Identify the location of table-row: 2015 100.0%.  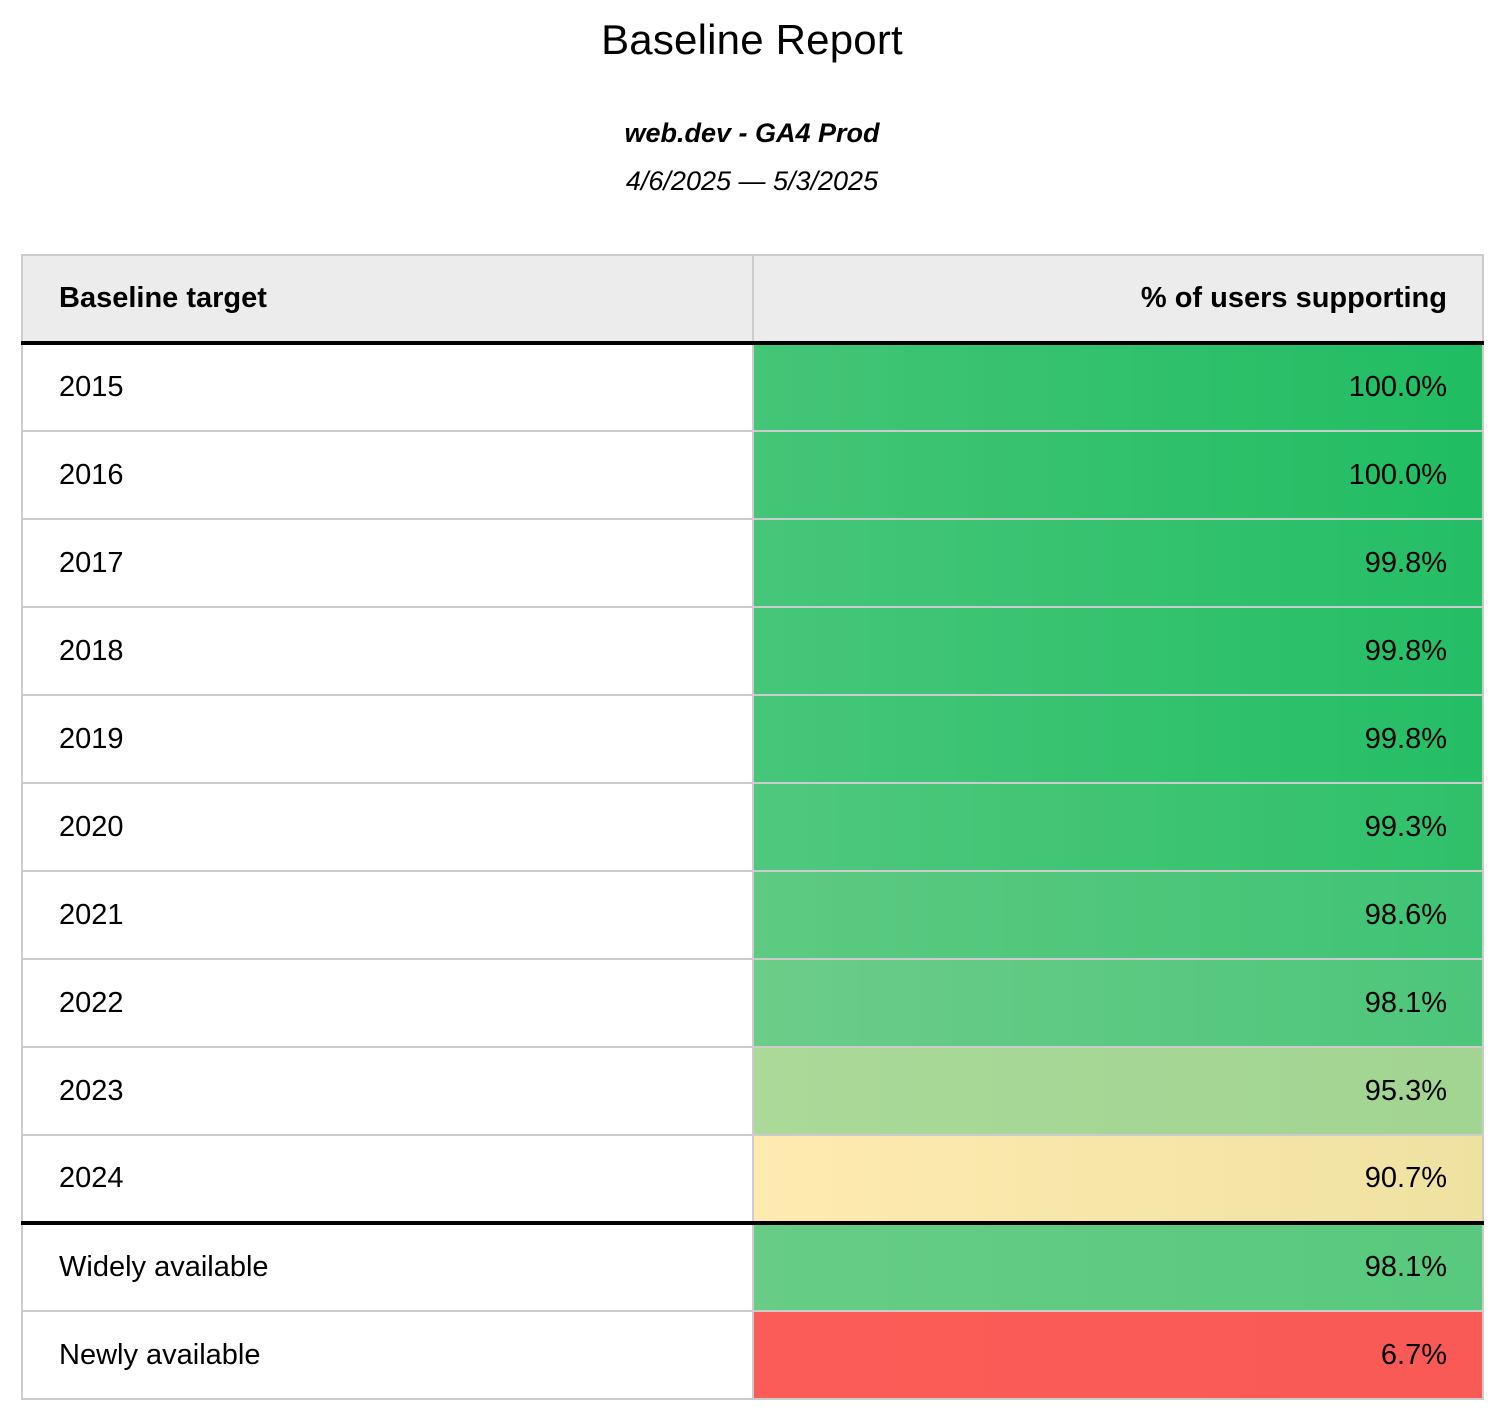
(752, 386).